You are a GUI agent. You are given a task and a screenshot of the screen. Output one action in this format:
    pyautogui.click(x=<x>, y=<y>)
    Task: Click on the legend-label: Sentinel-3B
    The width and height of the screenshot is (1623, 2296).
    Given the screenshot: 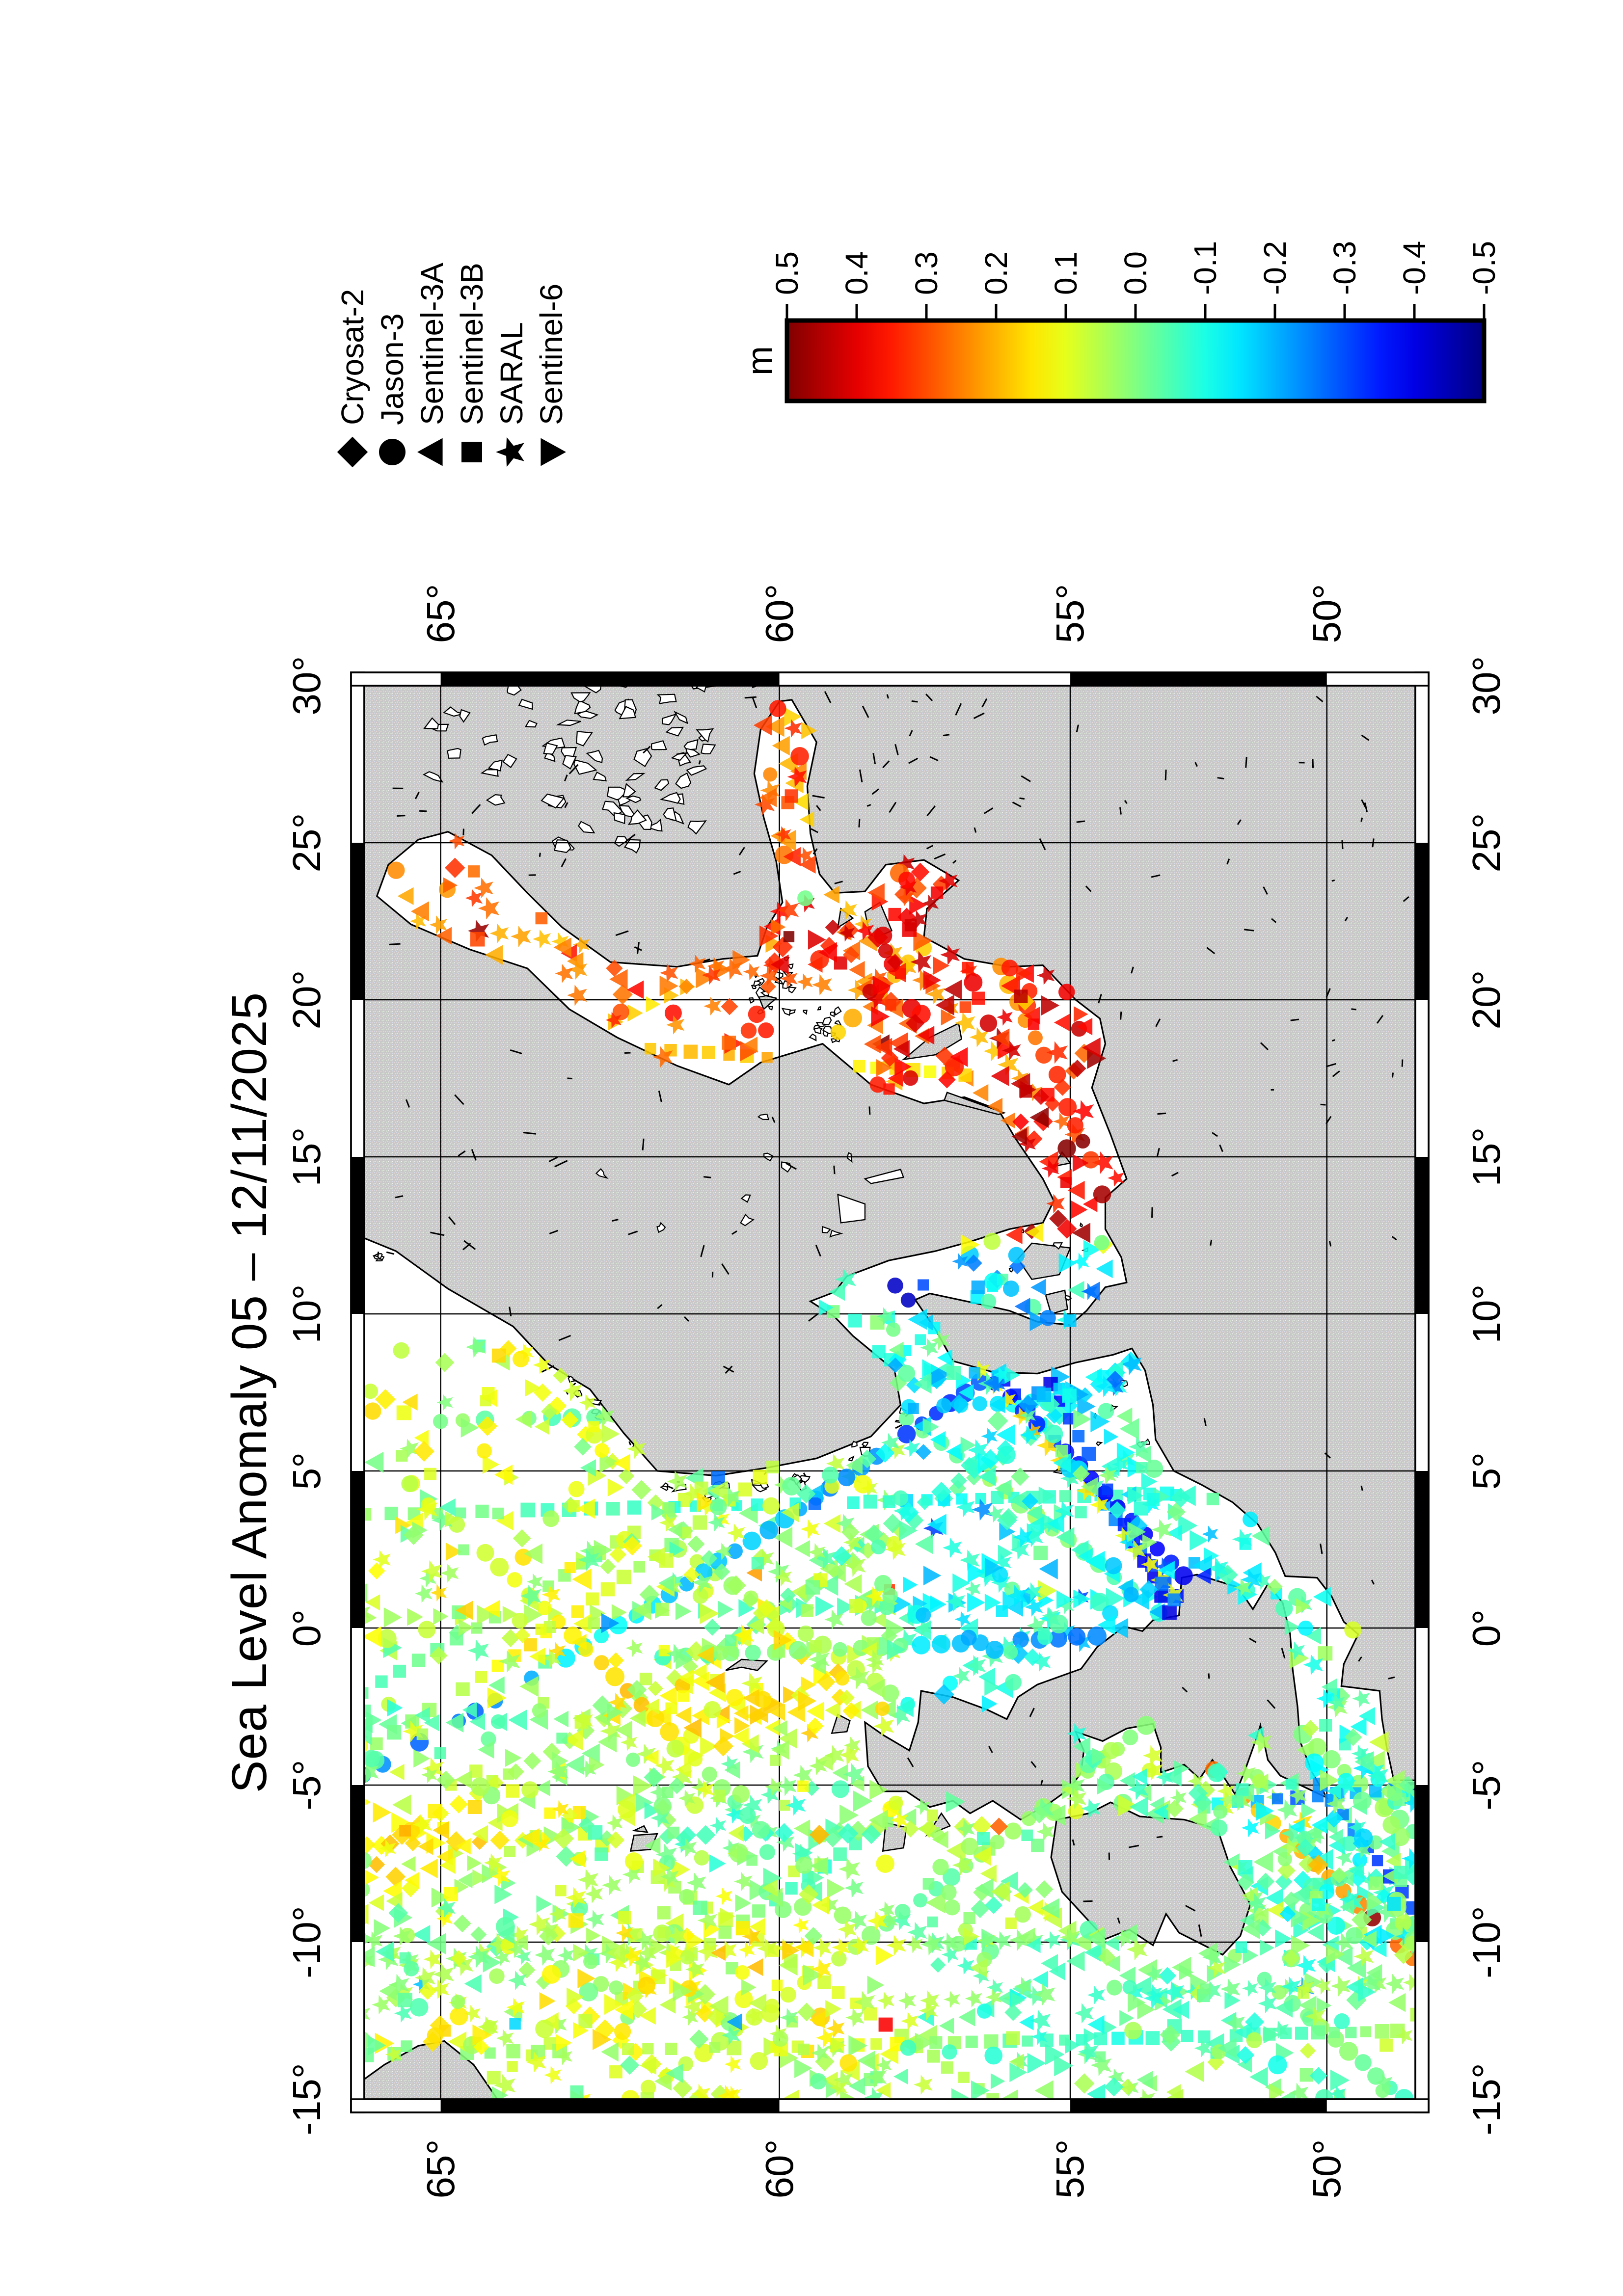 What is the action you would take?
    pyautogui.click(x=471, y=344)
    